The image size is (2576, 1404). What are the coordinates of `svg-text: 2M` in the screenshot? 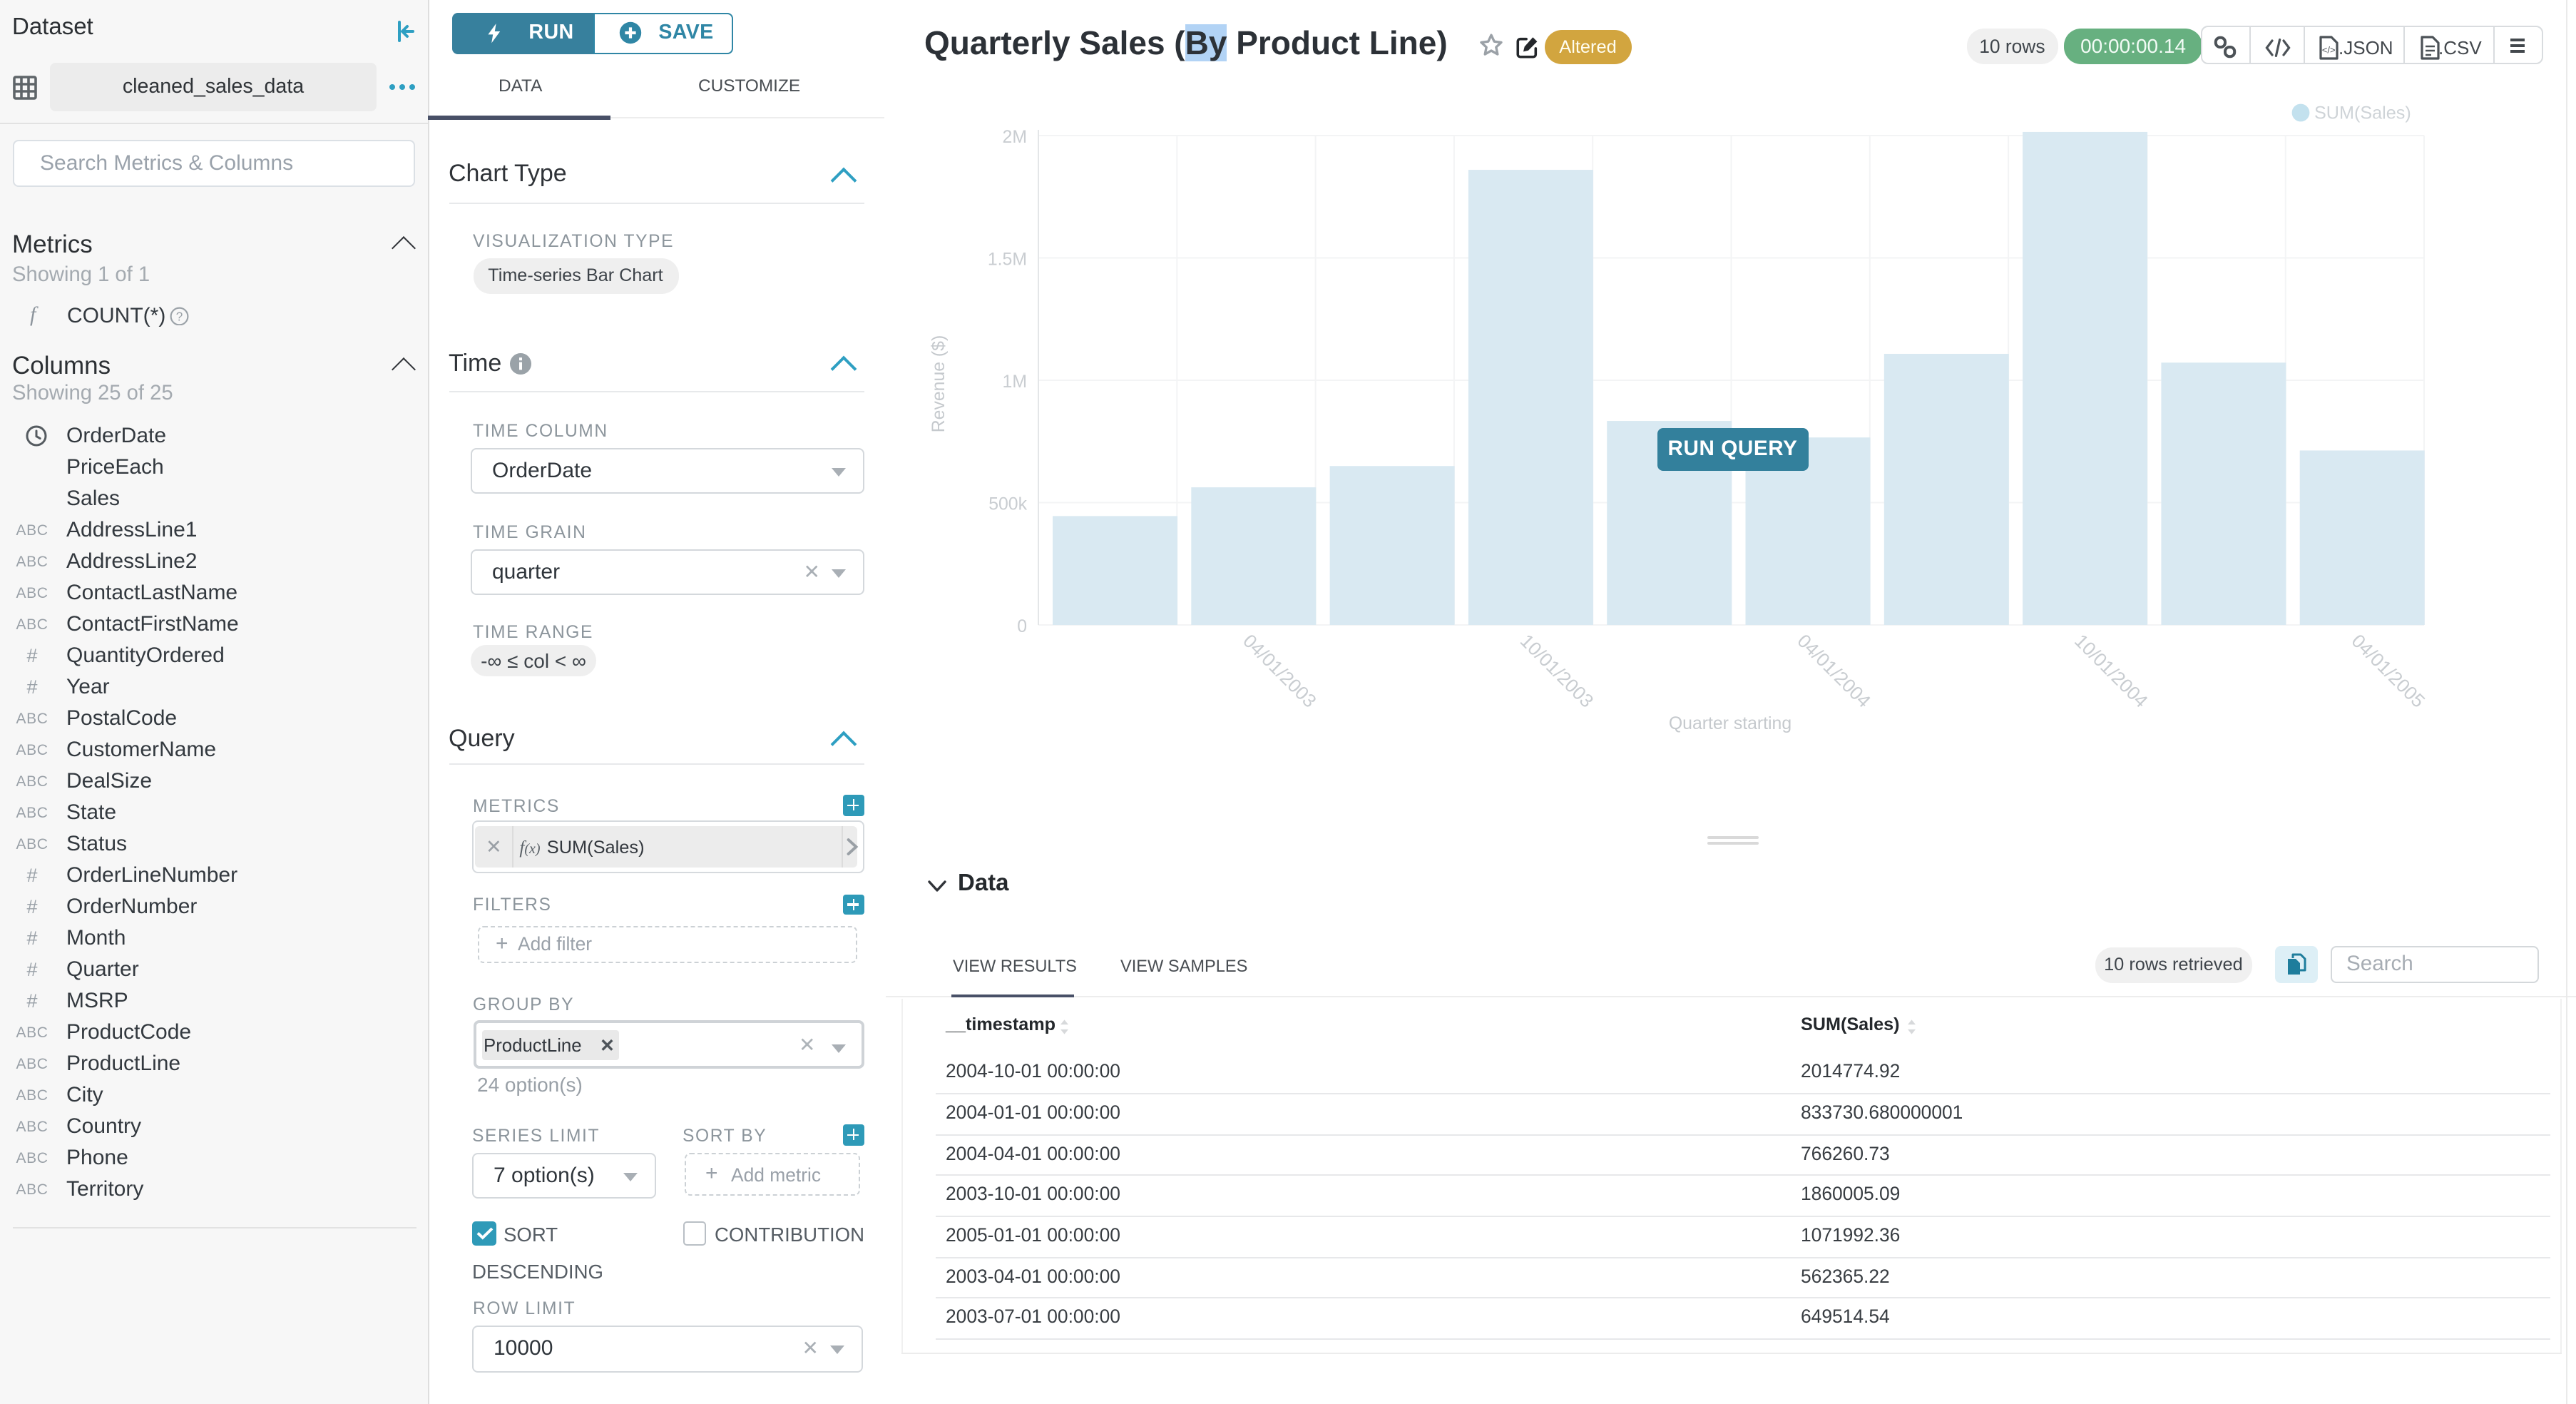 It's located at (1015, 137).